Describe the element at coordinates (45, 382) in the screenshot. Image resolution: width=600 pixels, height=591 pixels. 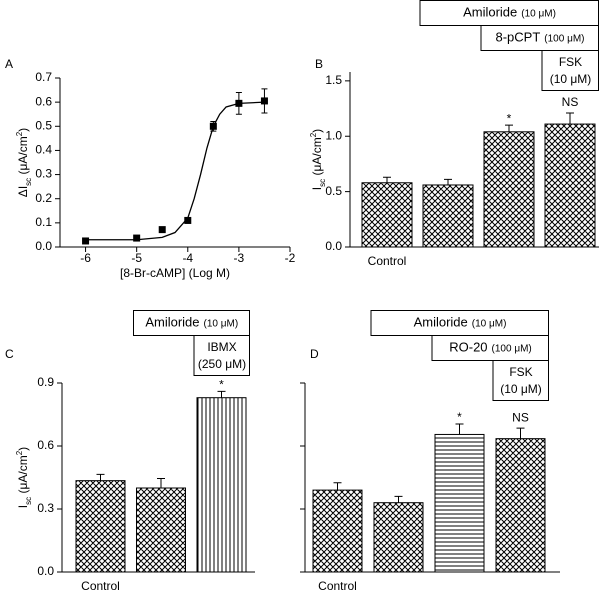
I see `y-tick-label: 0.9` at that location.